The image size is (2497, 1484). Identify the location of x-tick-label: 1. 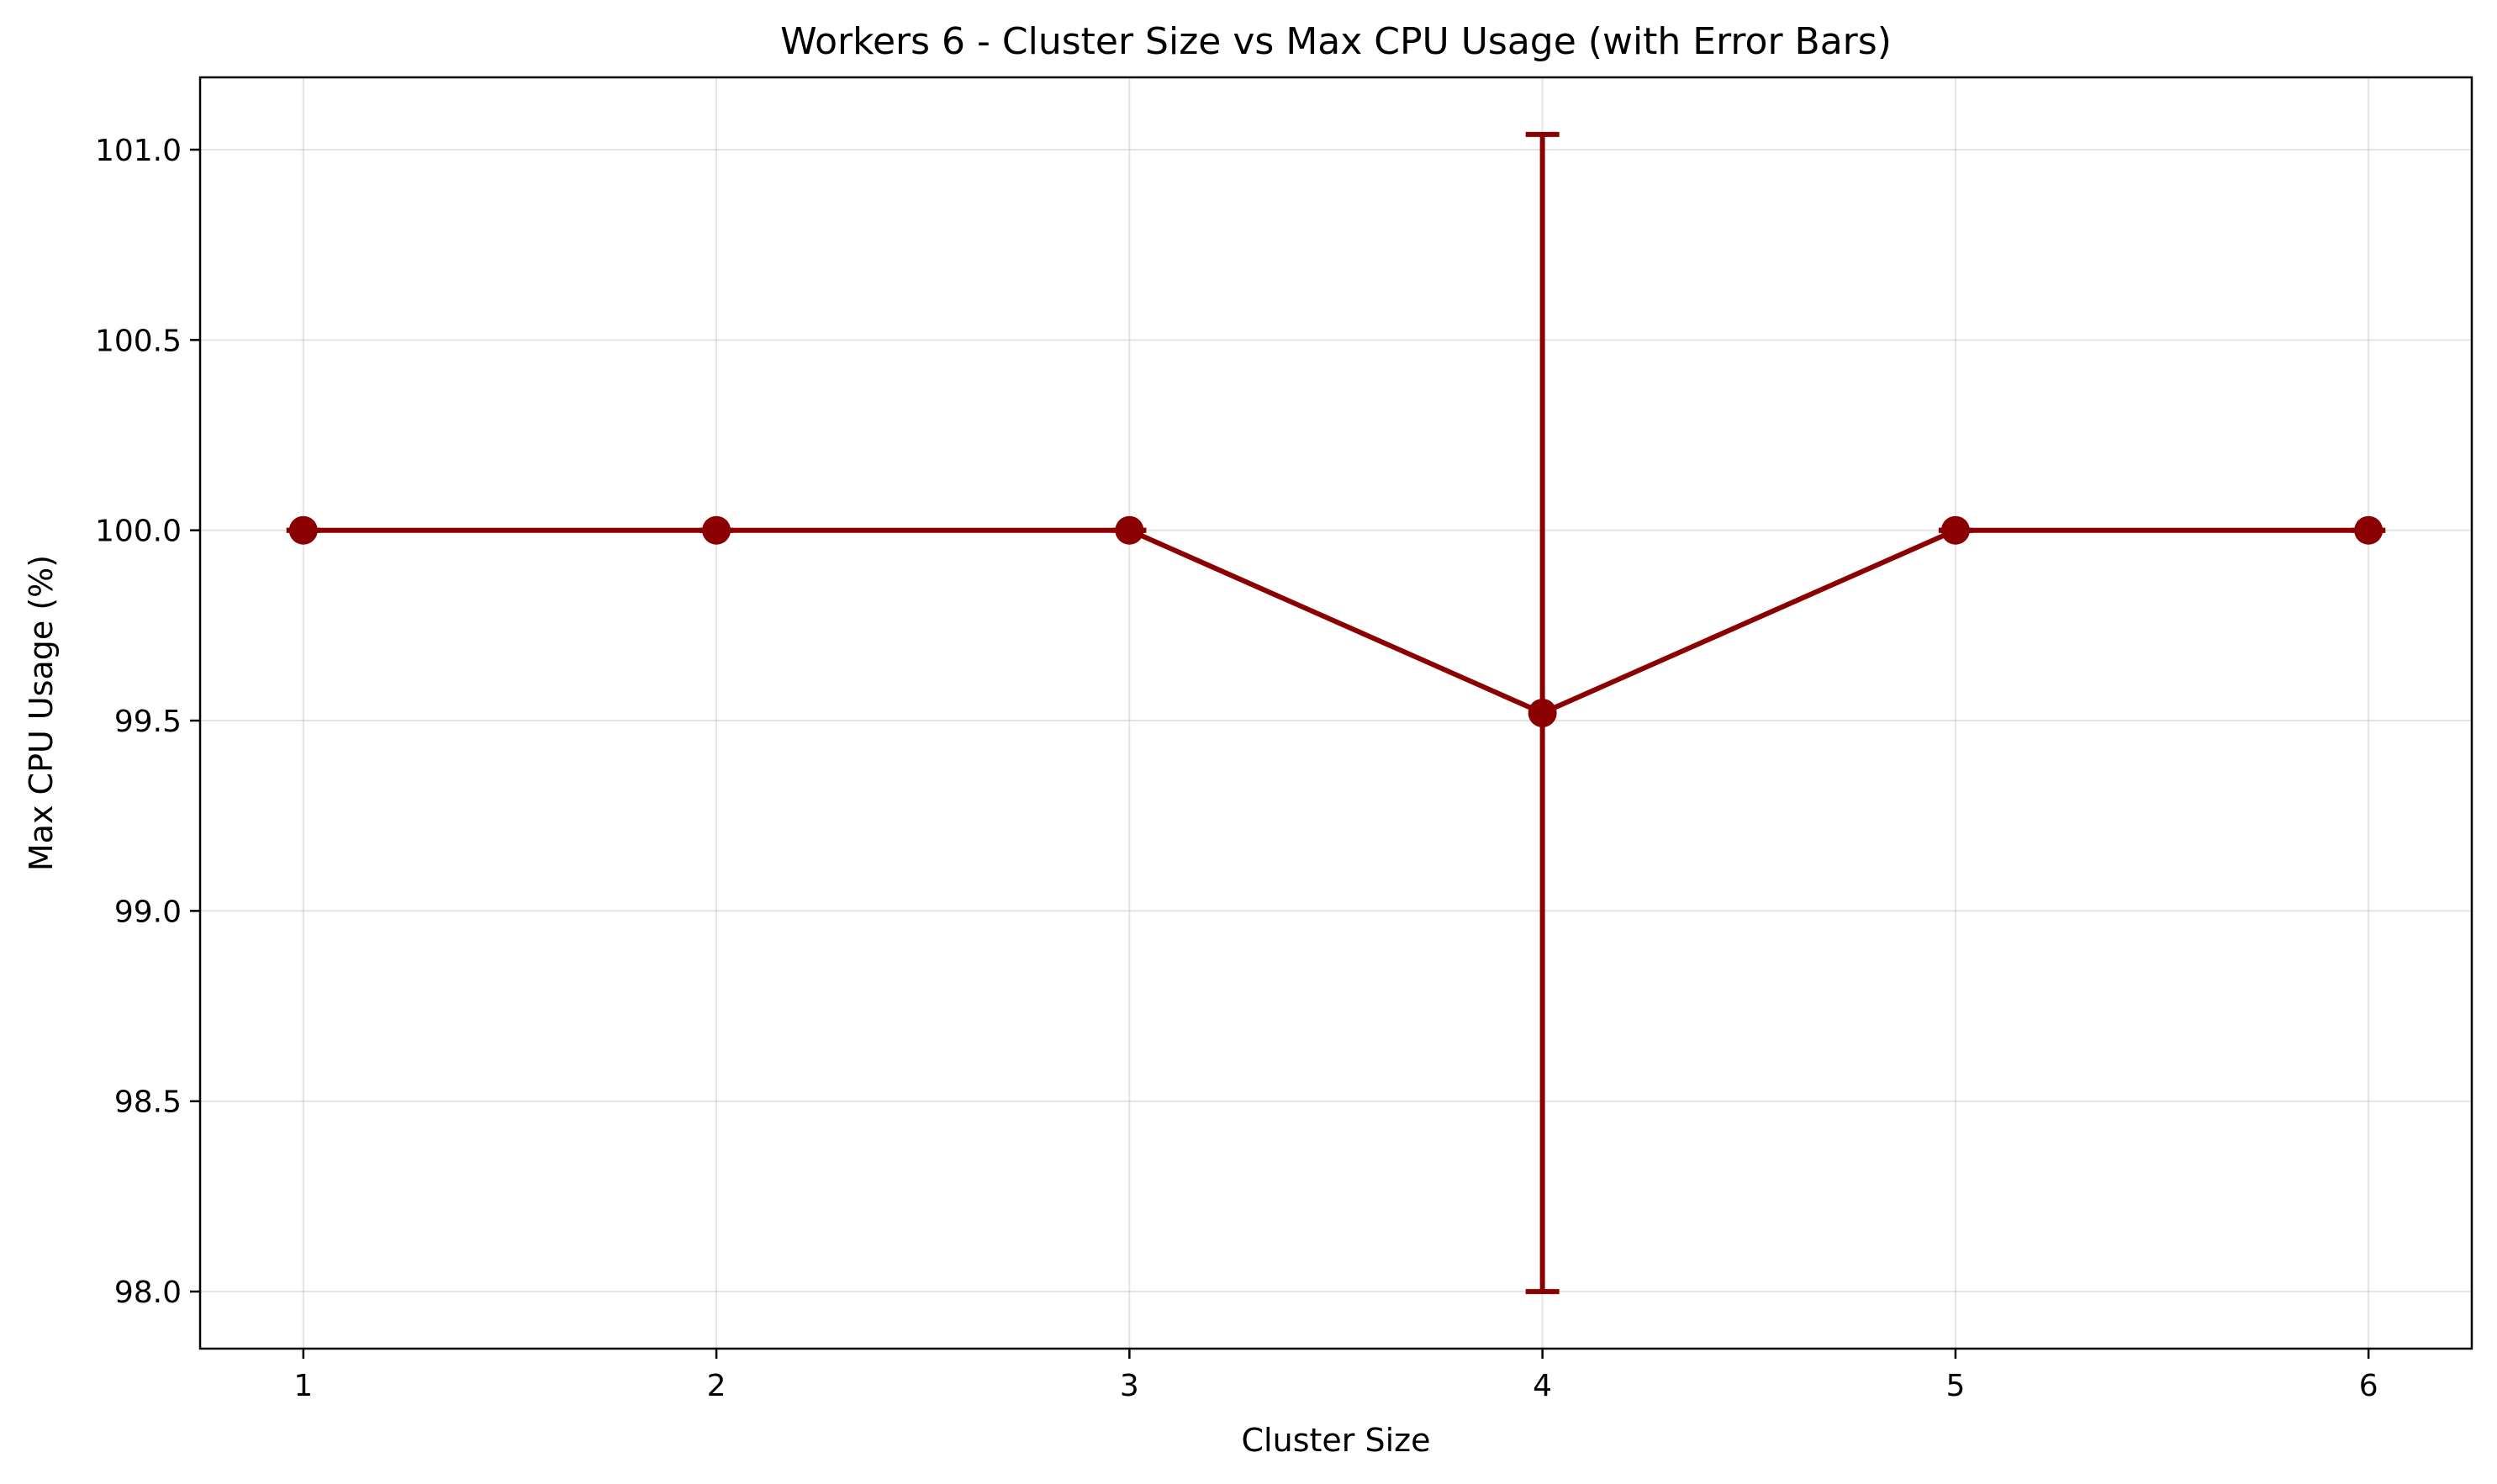
(303, 1386).